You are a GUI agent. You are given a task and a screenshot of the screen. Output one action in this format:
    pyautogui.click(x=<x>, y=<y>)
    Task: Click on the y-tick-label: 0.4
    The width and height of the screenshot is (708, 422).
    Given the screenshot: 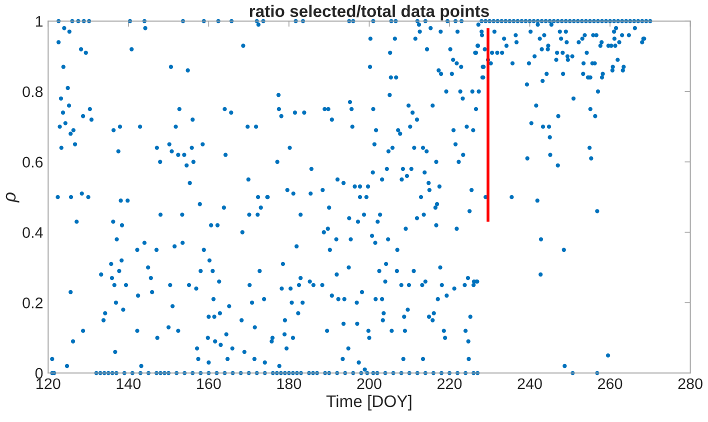 What is the action you would take?
    pyautogui.click(x=32, y=232)
    